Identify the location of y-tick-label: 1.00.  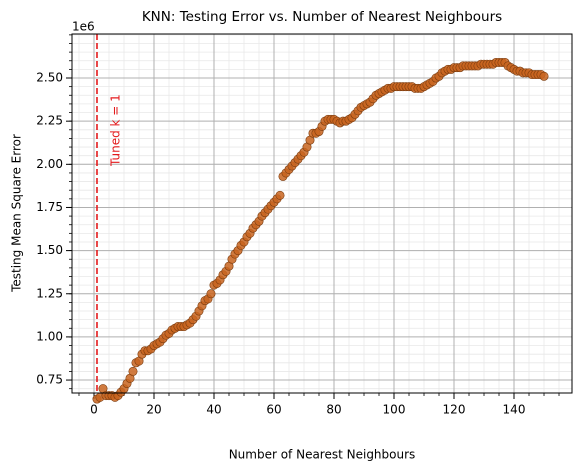
(49, 336).